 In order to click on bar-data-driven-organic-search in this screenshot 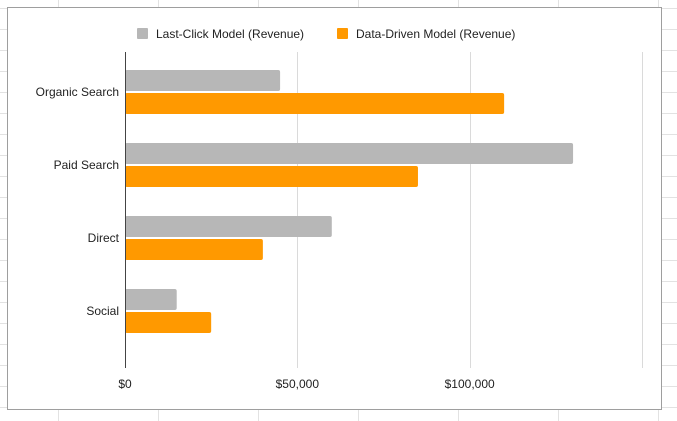, I will do `click(315, 103)`.